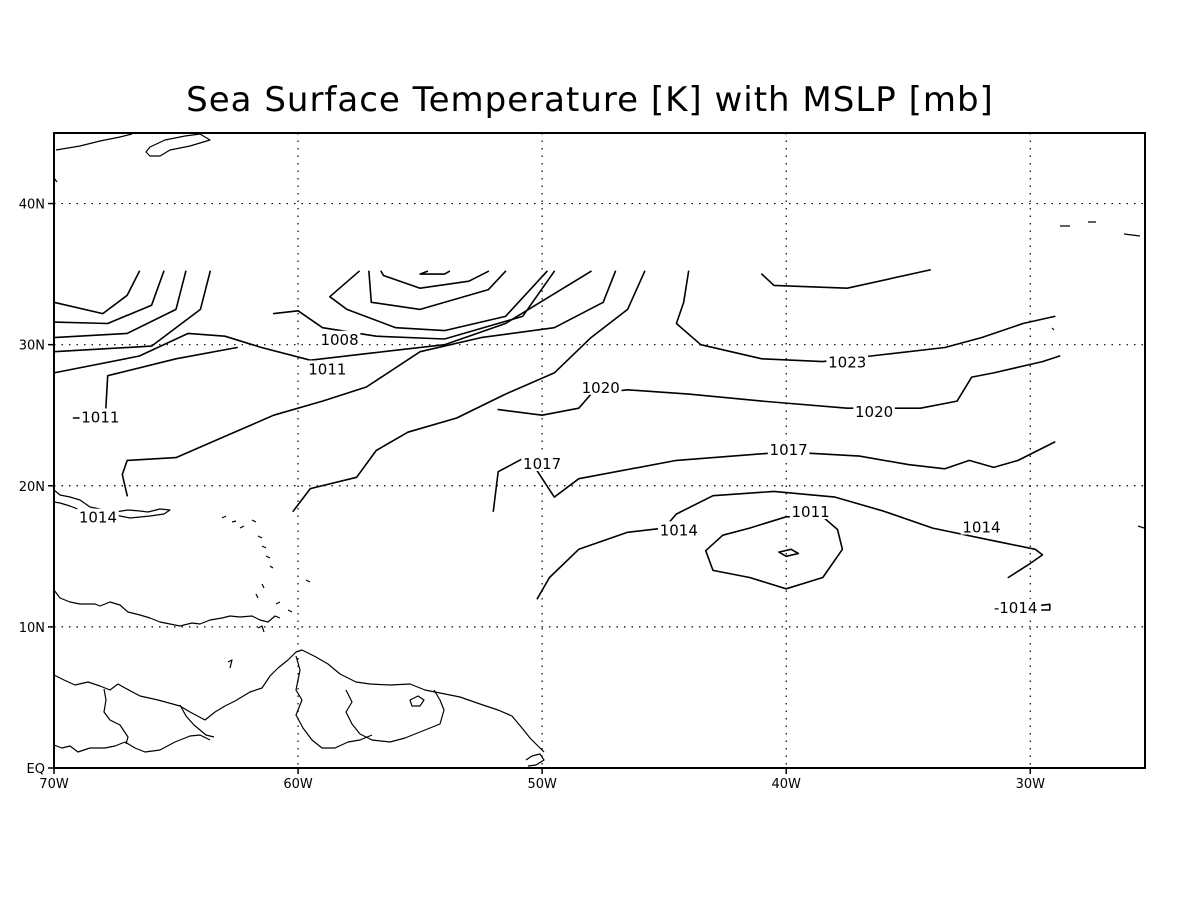 This screenshot has width=1200, height=900. I want to click on y-tick-label: 20N, so click(32, 487).